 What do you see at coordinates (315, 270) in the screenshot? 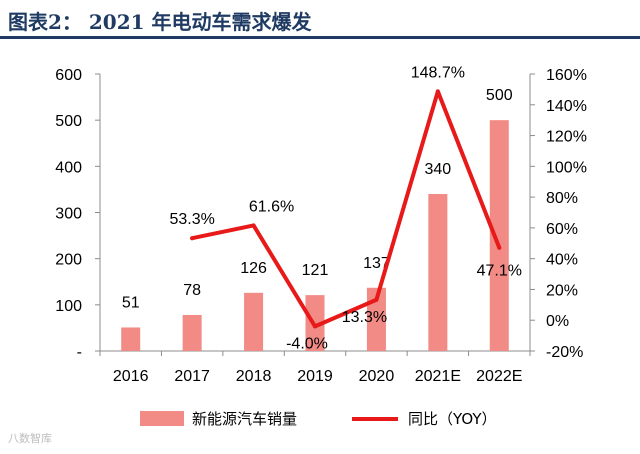
I see `bar-value-label: 121` at bounding box center [315, 270].